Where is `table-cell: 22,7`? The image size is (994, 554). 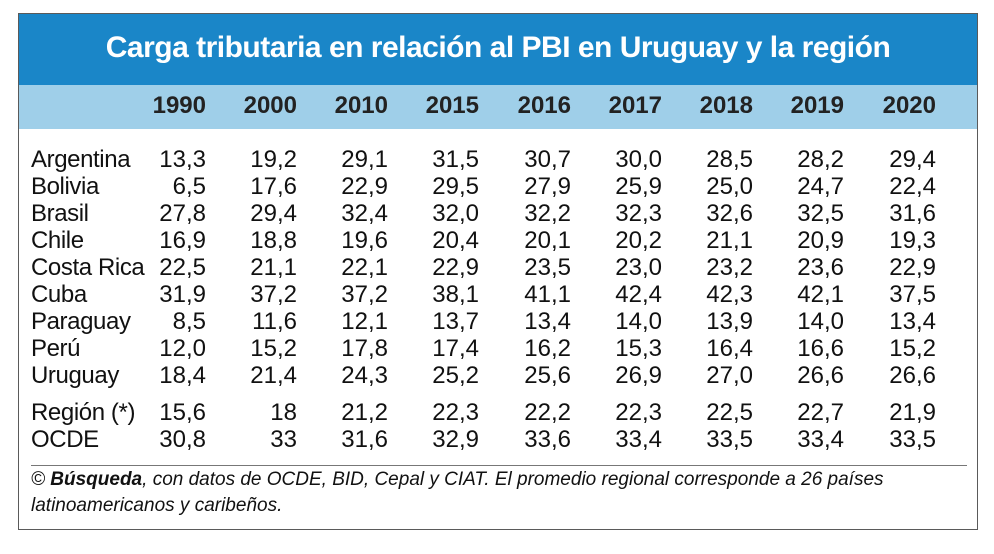
table-cell: 22,7 is located at coordinates (820, 412).